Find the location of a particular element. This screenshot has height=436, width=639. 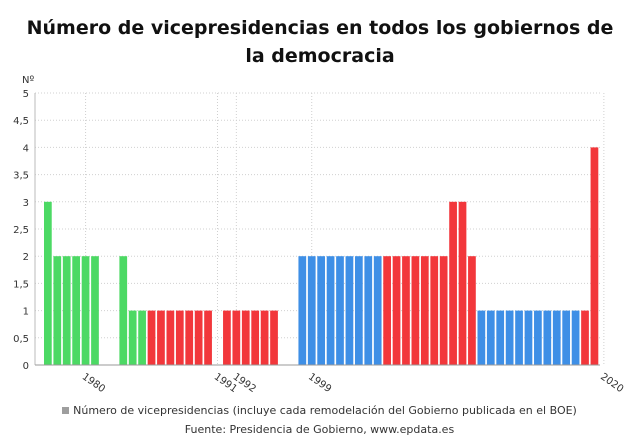

y-axis: 0 0,5 1 1,5 2 2,5 3 3,5 4 4,5 5 is located at coordinates (24, 230).